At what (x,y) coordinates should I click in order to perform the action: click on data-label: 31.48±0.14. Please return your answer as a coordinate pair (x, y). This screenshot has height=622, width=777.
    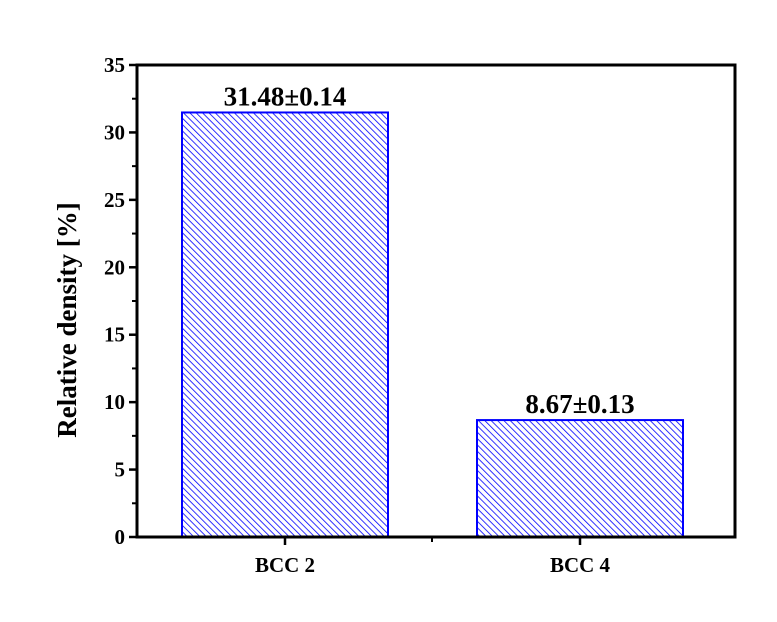
    Looking at the image, I should click on (285, 96).